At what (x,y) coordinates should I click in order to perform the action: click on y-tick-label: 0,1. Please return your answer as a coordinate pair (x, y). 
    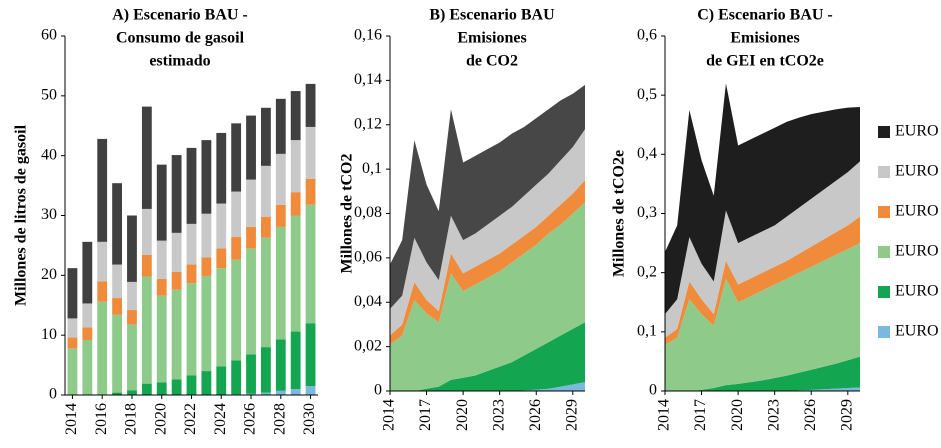
    Looking at the image, I should click on (647, 331).